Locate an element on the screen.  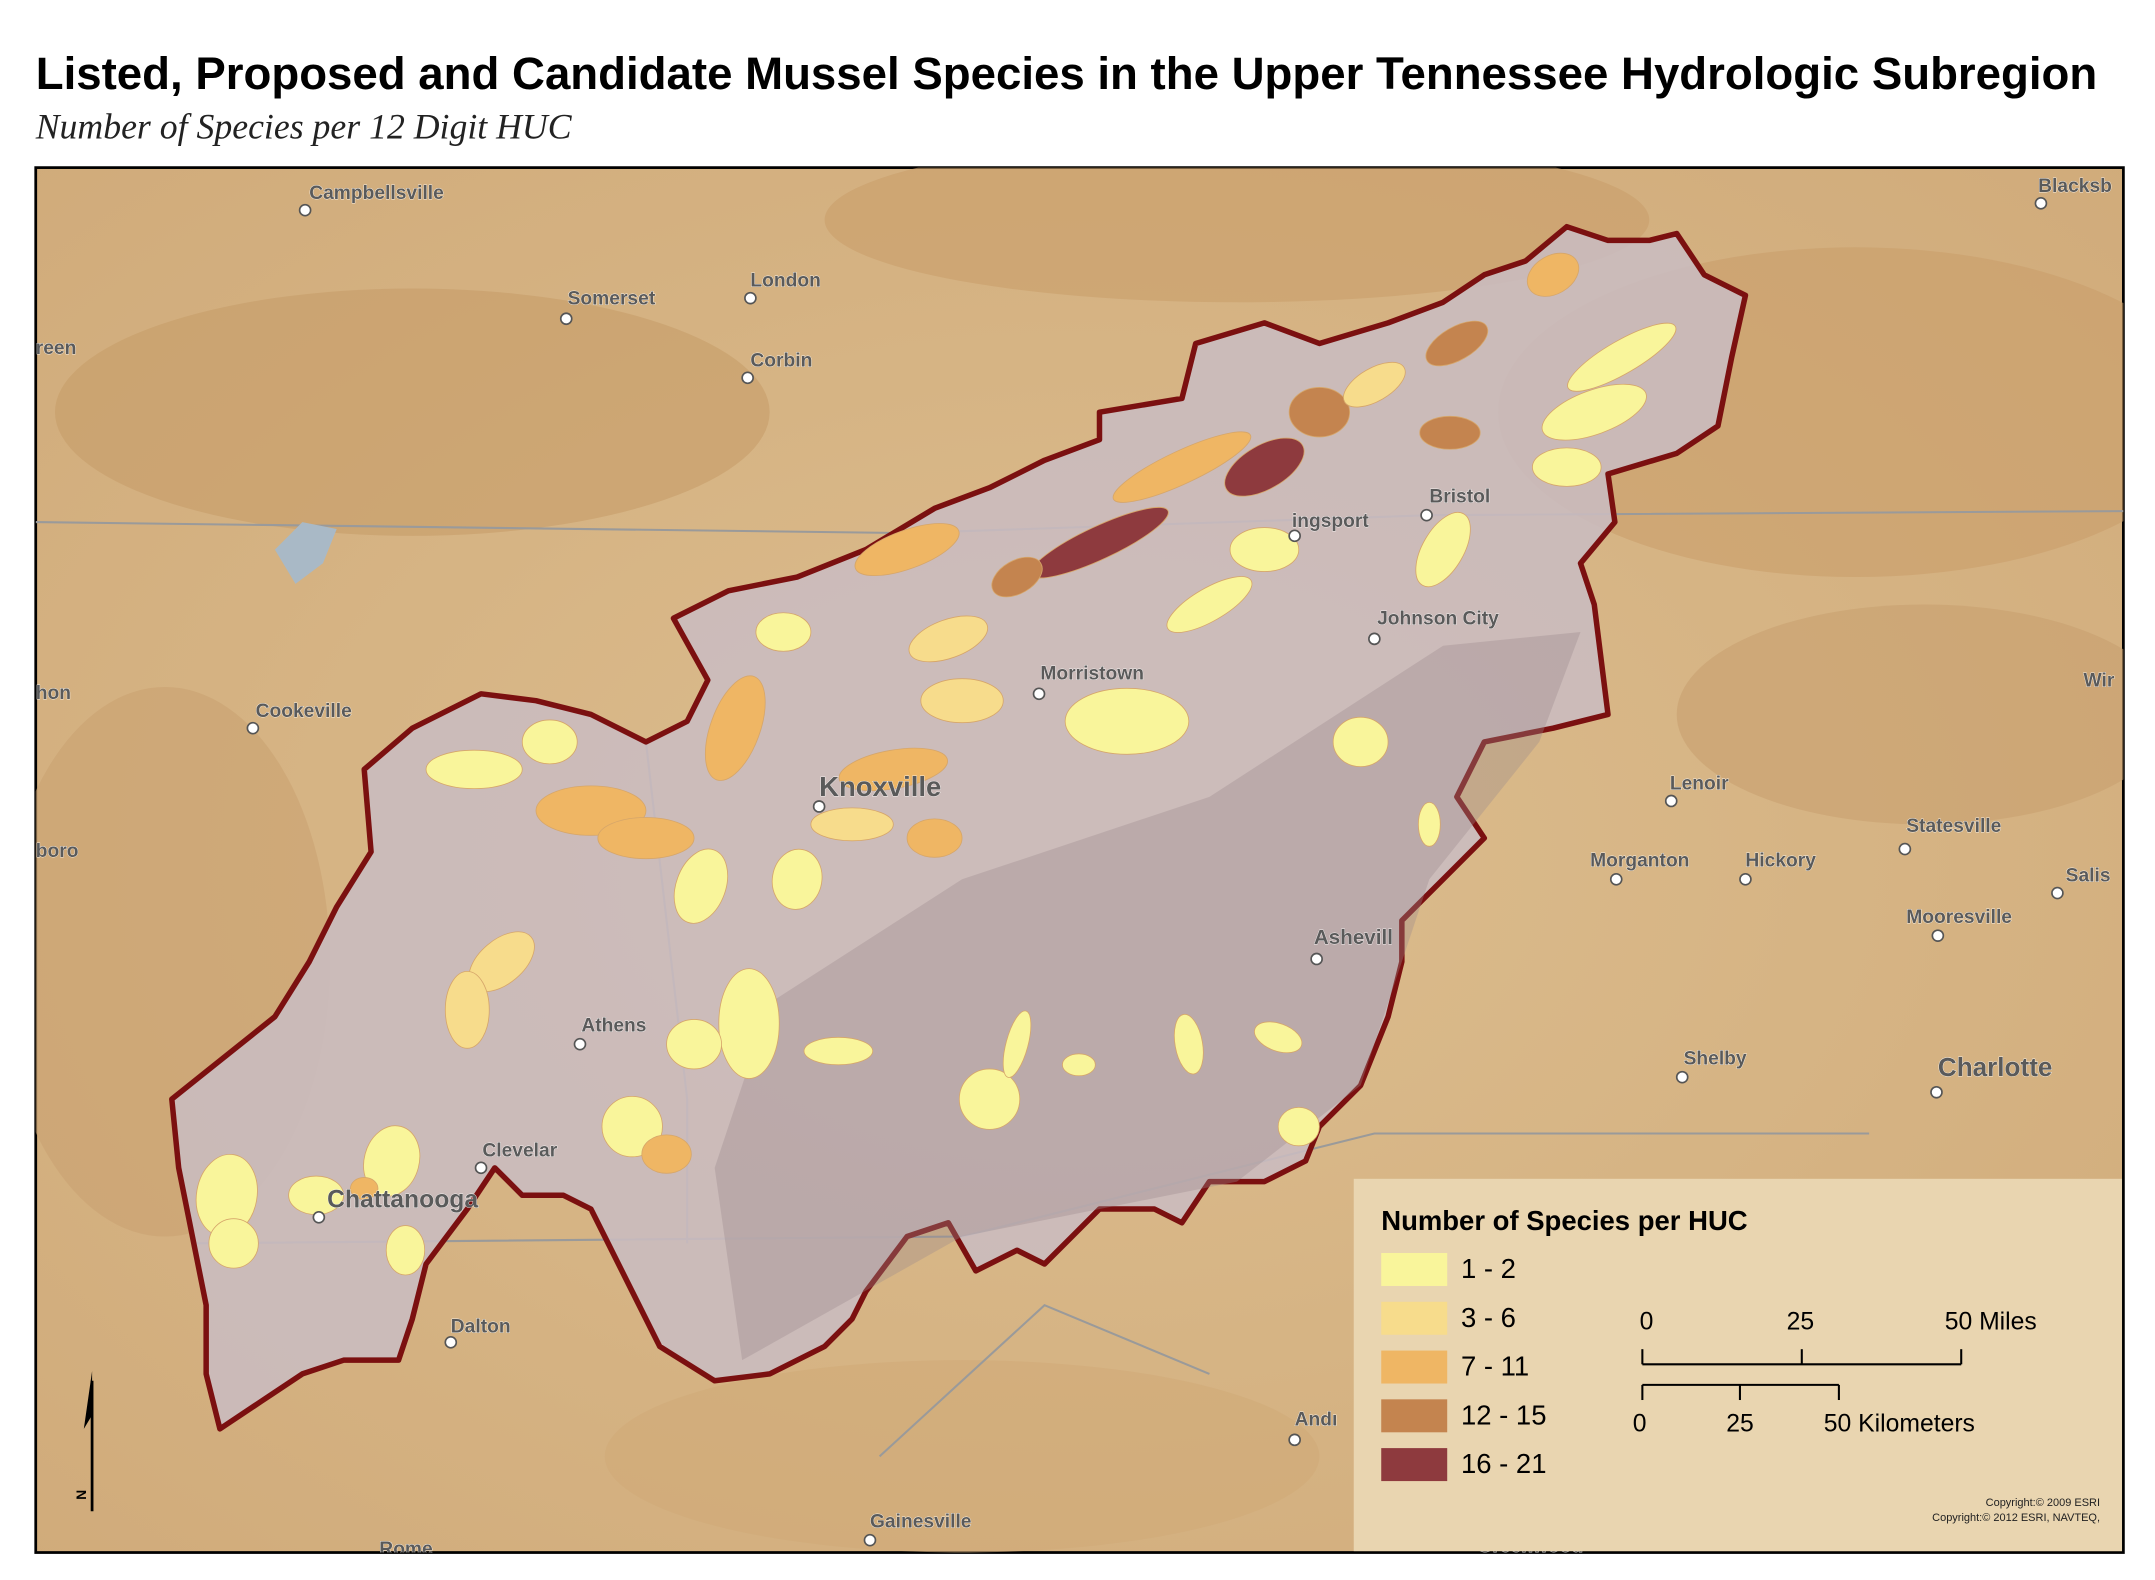
city-label: Hickory is located at coordinates (1780, 861).